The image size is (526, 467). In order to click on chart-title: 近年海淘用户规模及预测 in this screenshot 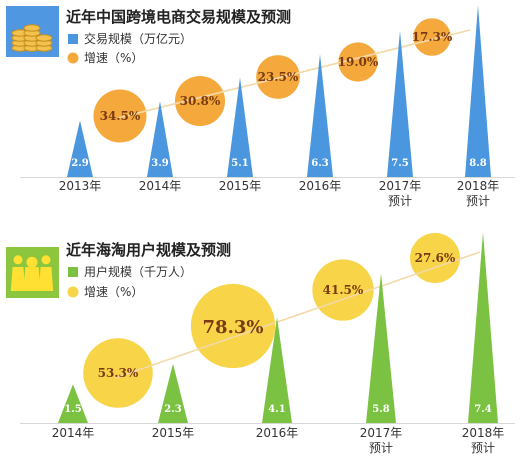, I will do `click(148, 250)`.